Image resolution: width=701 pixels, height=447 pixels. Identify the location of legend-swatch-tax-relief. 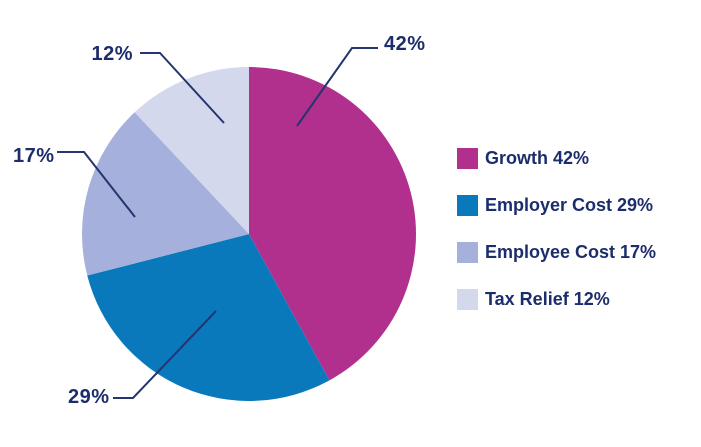
(467, 299).